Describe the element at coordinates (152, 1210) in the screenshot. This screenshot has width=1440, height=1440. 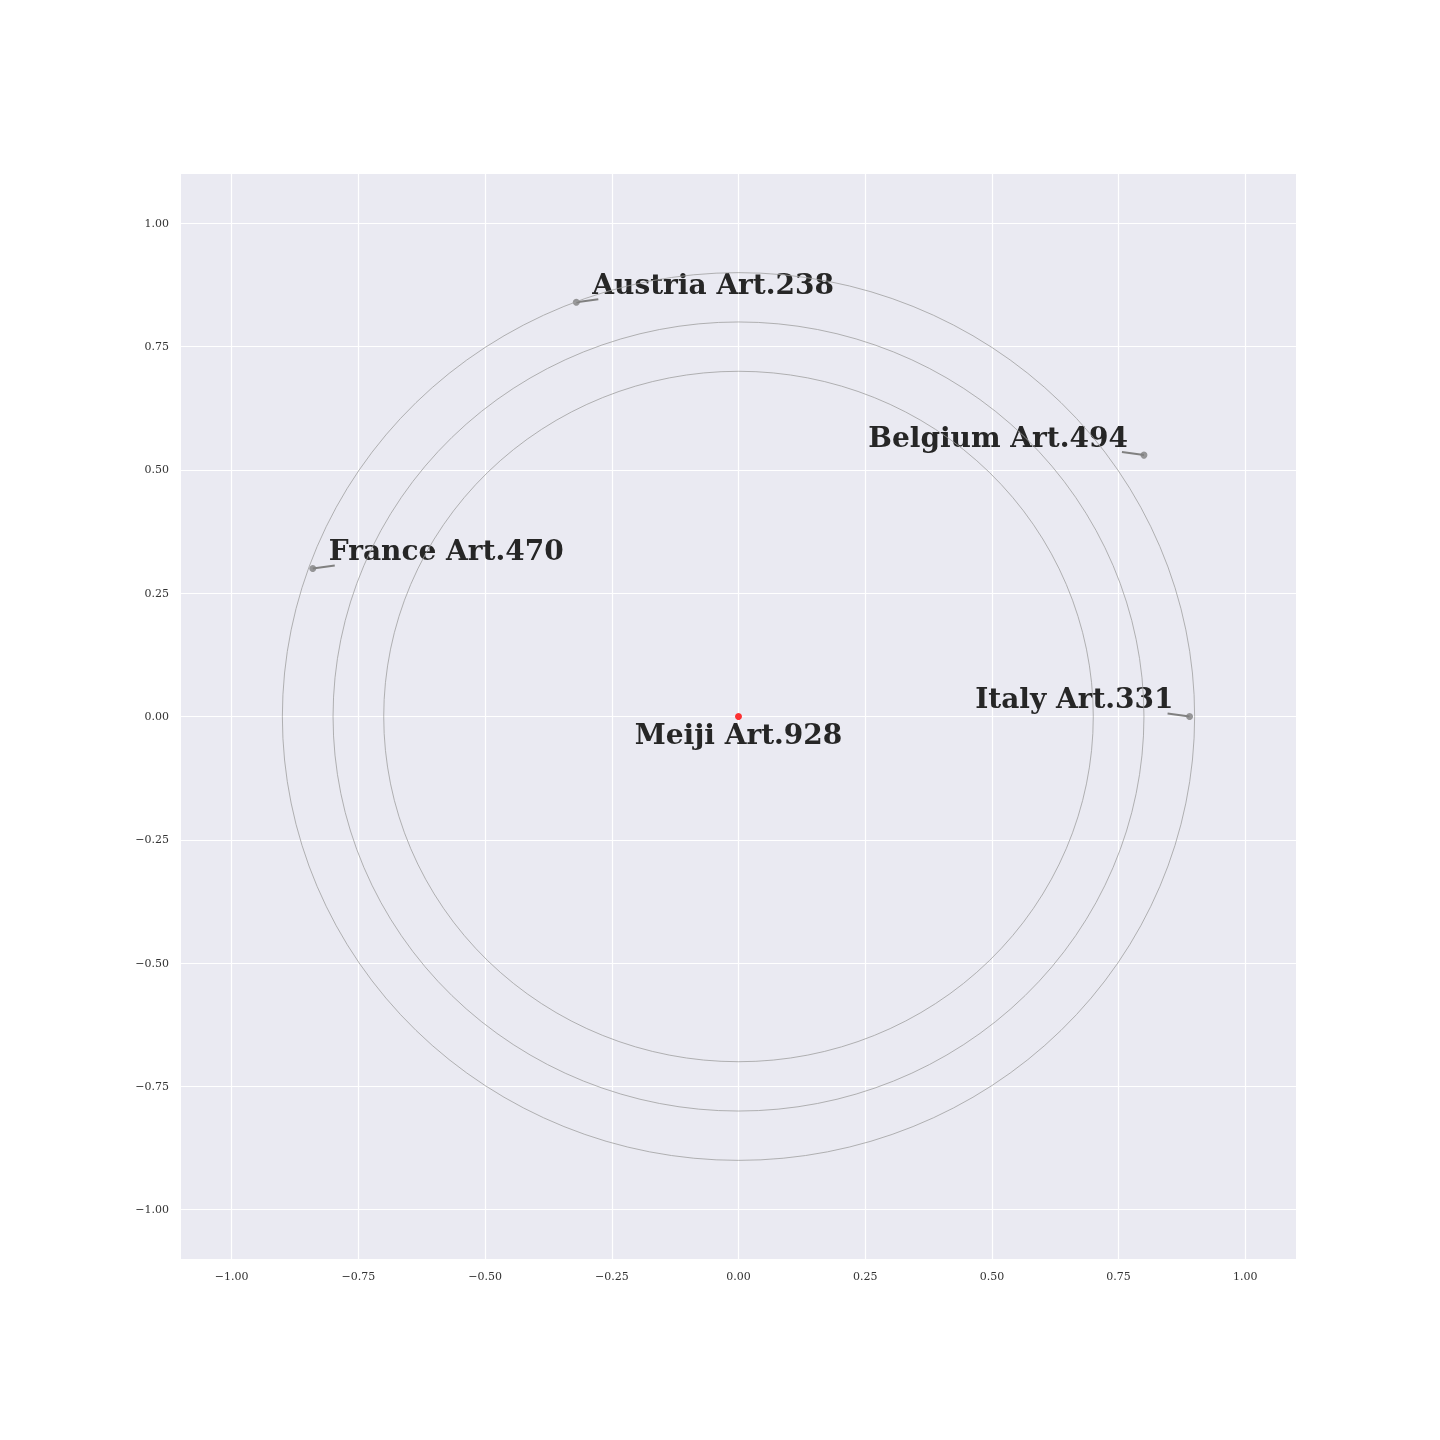
I see `y-tick-label: −1.00` at that location.